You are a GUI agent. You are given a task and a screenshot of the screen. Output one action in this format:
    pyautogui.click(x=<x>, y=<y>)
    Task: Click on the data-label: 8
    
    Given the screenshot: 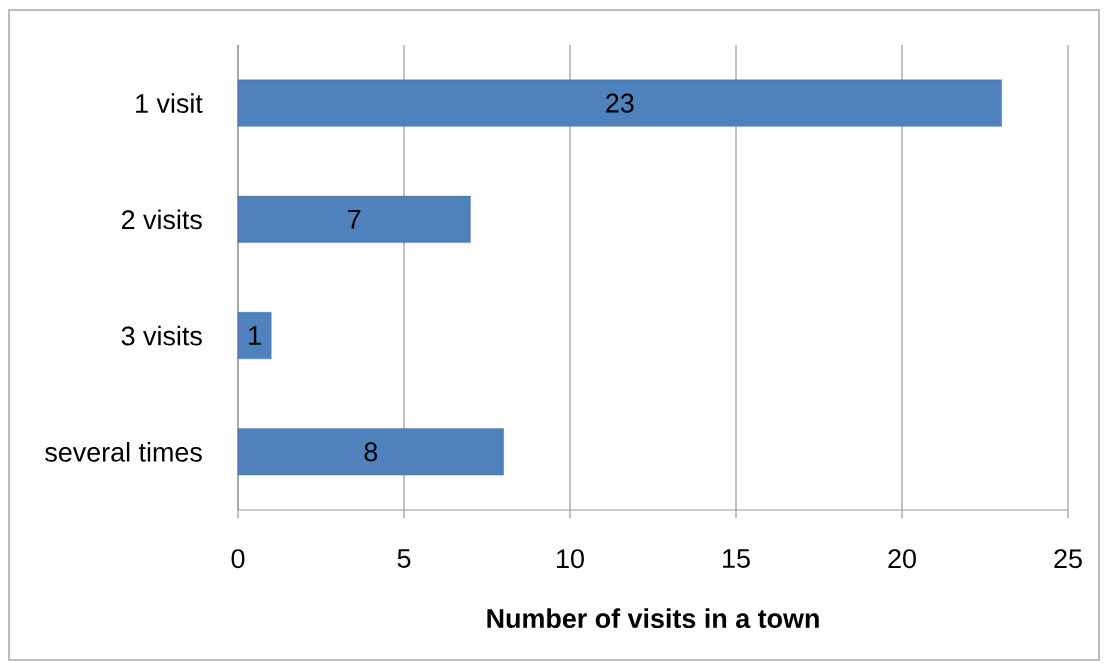 What is the action you would take?
    pyautogui.click(x=371, y=452)
    